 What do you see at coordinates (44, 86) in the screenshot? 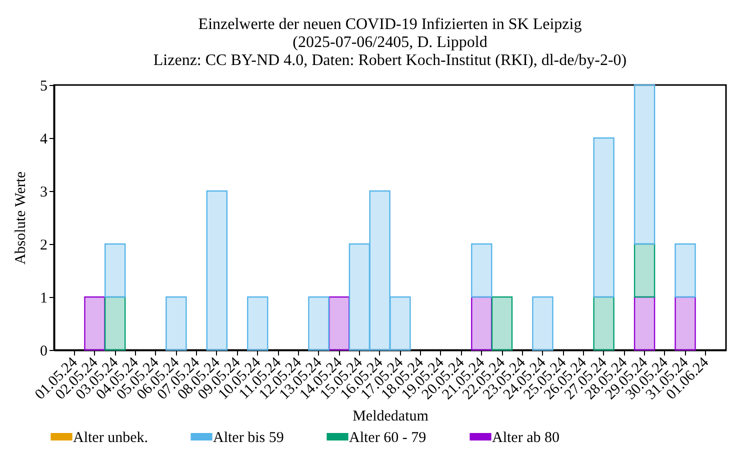
I see `y-tick-label: 5` at bounding box center [44, 86].